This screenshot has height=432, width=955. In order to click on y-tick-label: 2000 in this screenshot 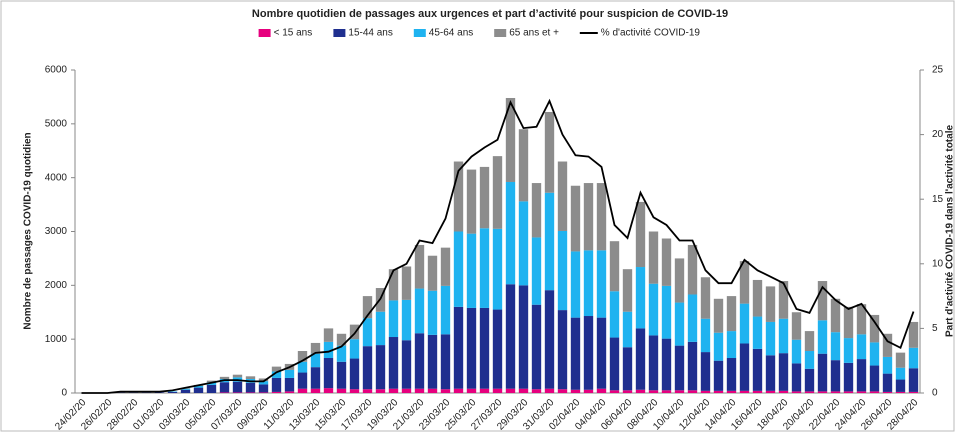, I will do `click(56, 285)`.